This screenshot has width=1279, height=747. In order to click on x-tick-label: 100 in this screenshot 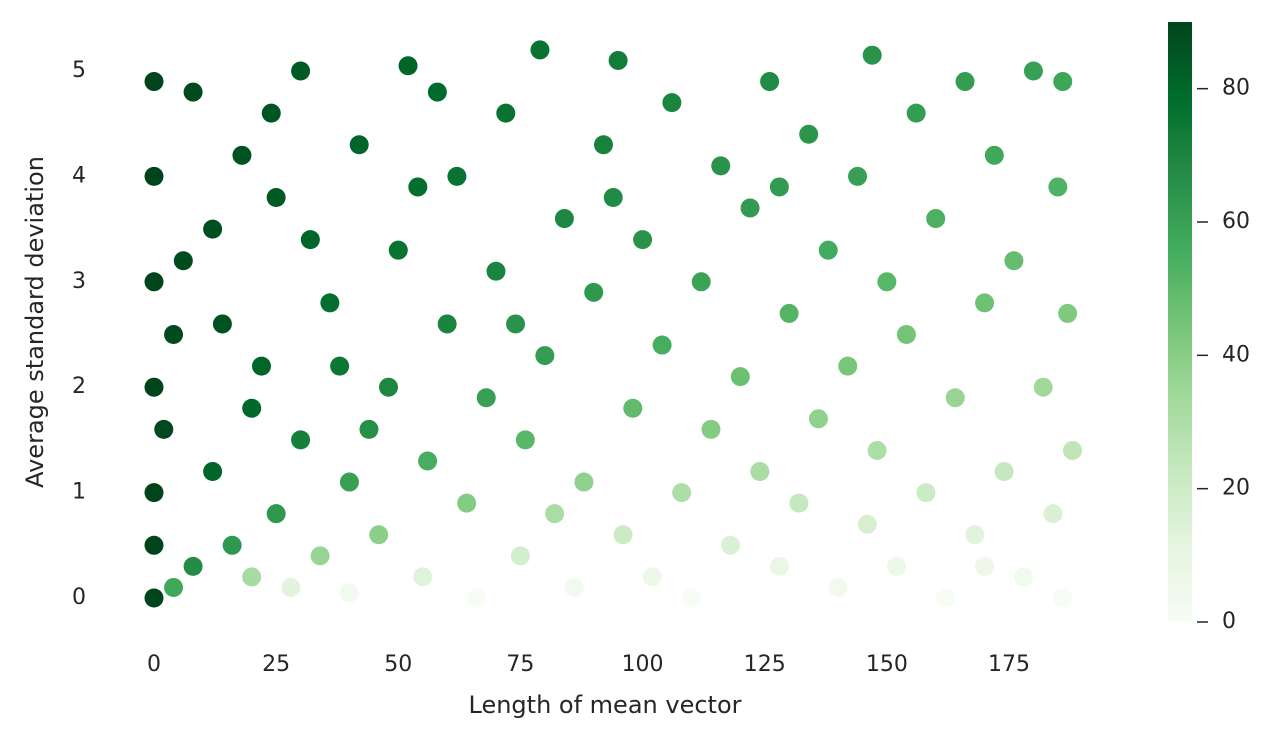, I will do `click(643, 664)`.